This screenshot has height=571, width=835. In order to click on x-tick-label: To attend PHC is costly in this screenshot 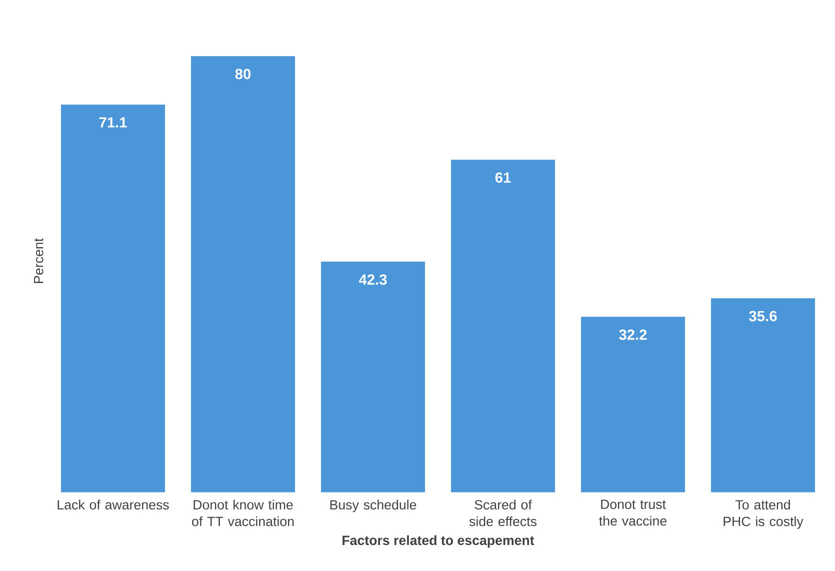, I will do `click(764, 514)`.